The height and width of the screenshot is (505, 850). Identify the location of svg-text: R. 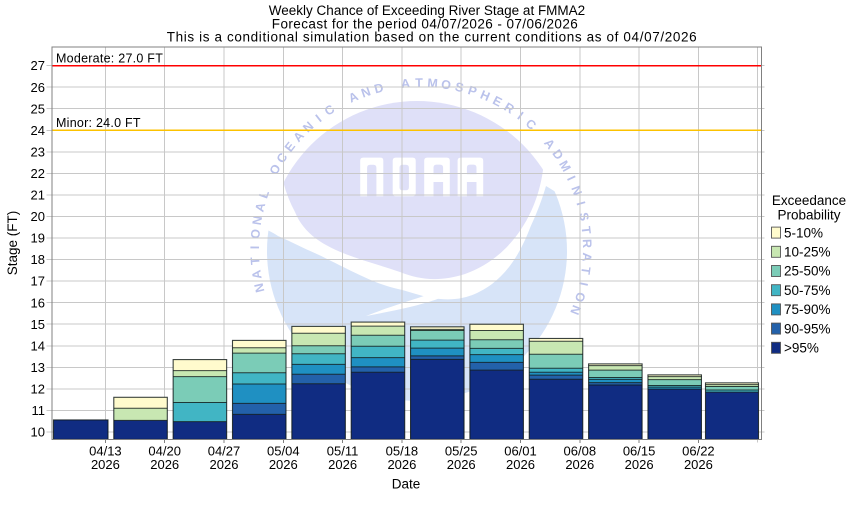
(587, 243).